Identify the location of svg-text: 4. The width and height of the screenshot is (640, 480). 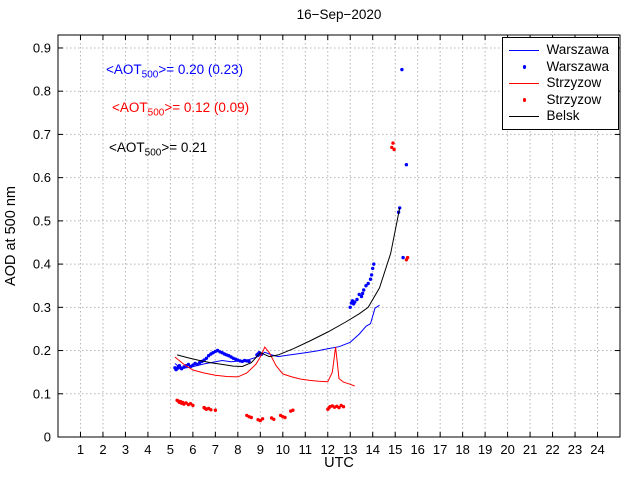
(147, 449).